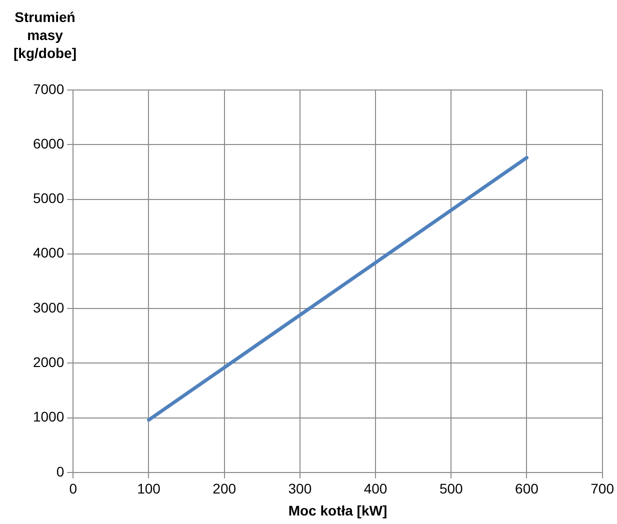 Image resolution: width=617 pixels, height=524 pixels. Describe the element at coordinates (48, 198) in the screenshot. I see `y-tick-label: 5000` at that location.